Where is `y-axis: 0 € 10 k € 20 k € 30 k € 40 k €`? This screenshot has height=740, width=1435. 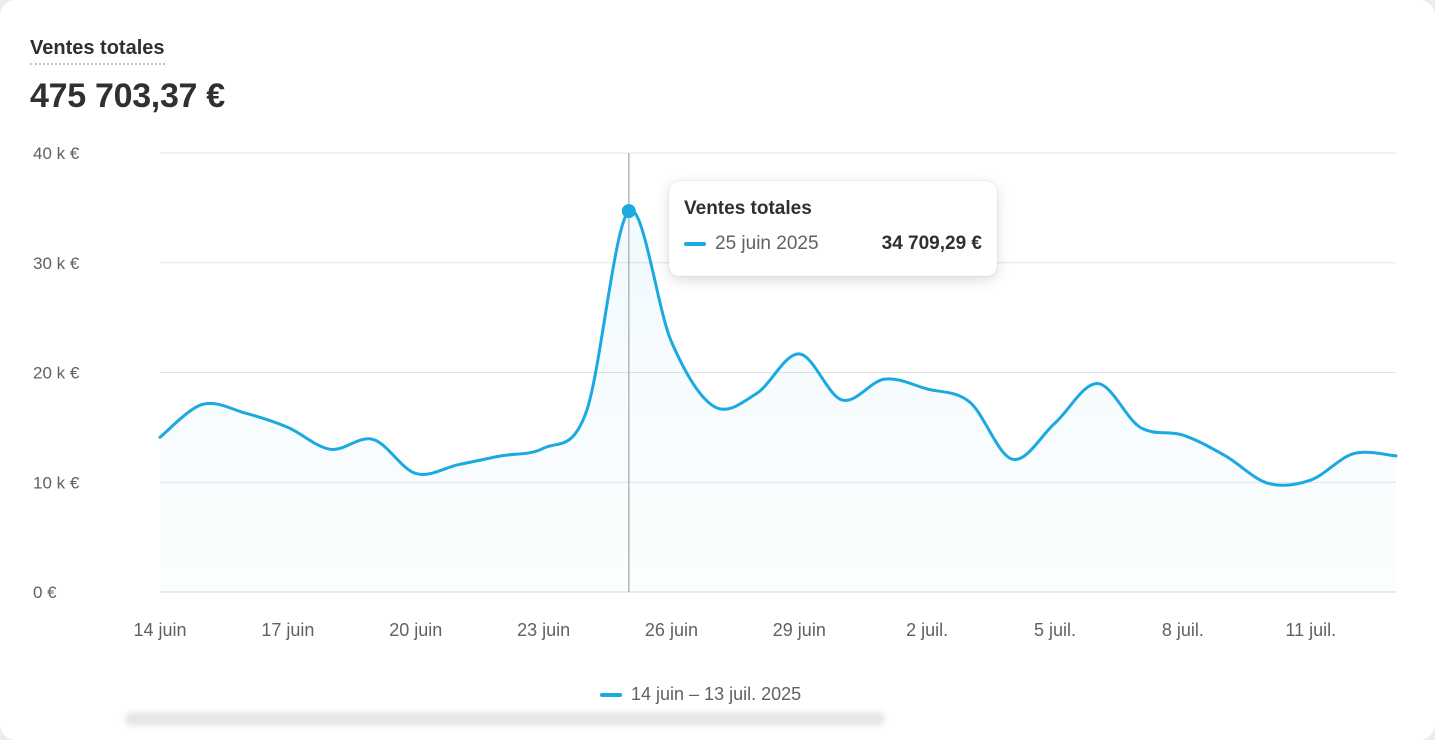
y-axis: 0 € 10 k € 20 k € 30 k € 40 k € is located at coordinates (56, 373).